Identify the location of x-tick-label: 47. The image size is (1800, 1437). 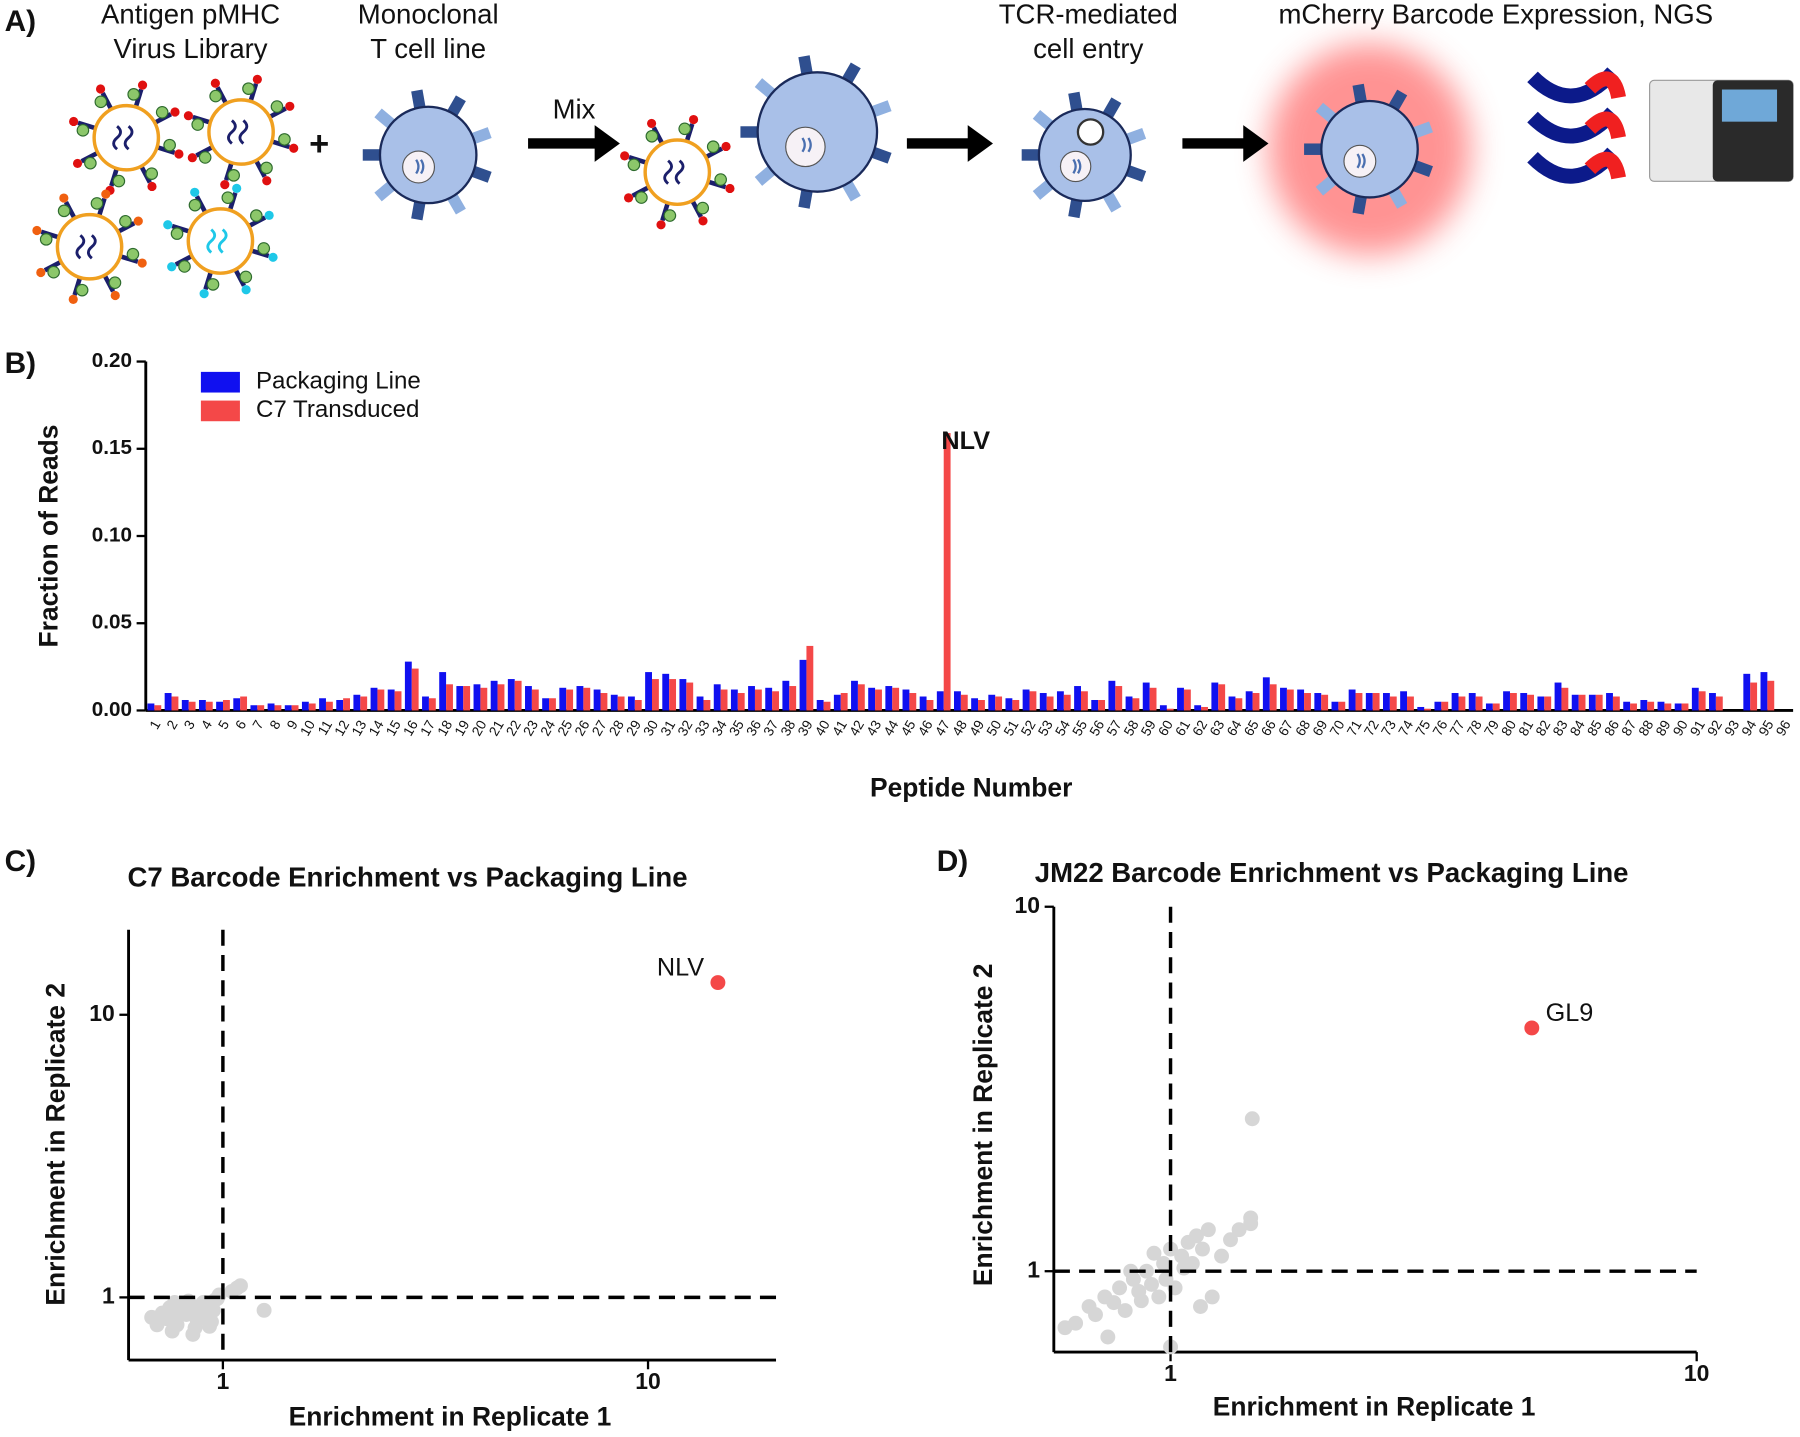
(942, 728).